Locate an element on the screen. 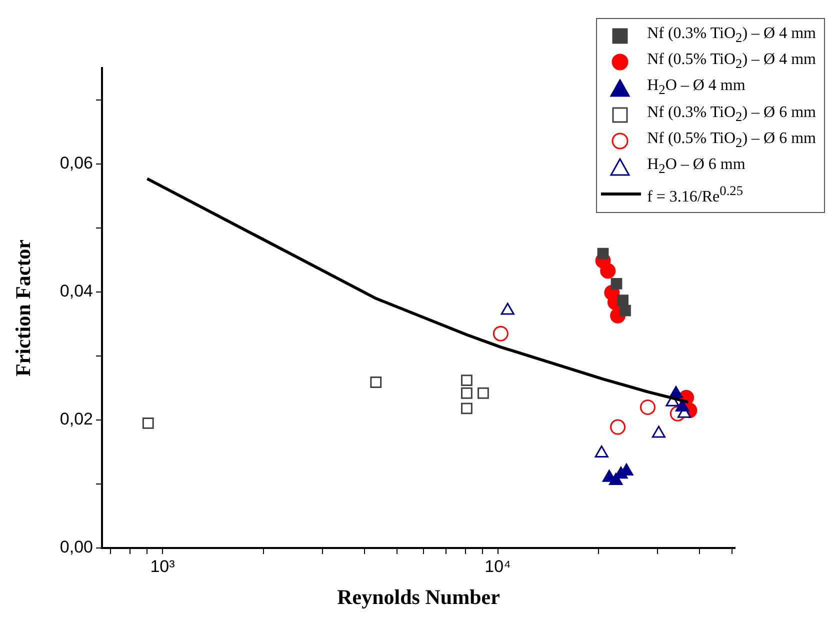 The width and height of the screenshot is (837, 623). legend-label: Nf (0.5% TiO$_{2}$) – Ø 4 mm is located at coordinates (731, 62).